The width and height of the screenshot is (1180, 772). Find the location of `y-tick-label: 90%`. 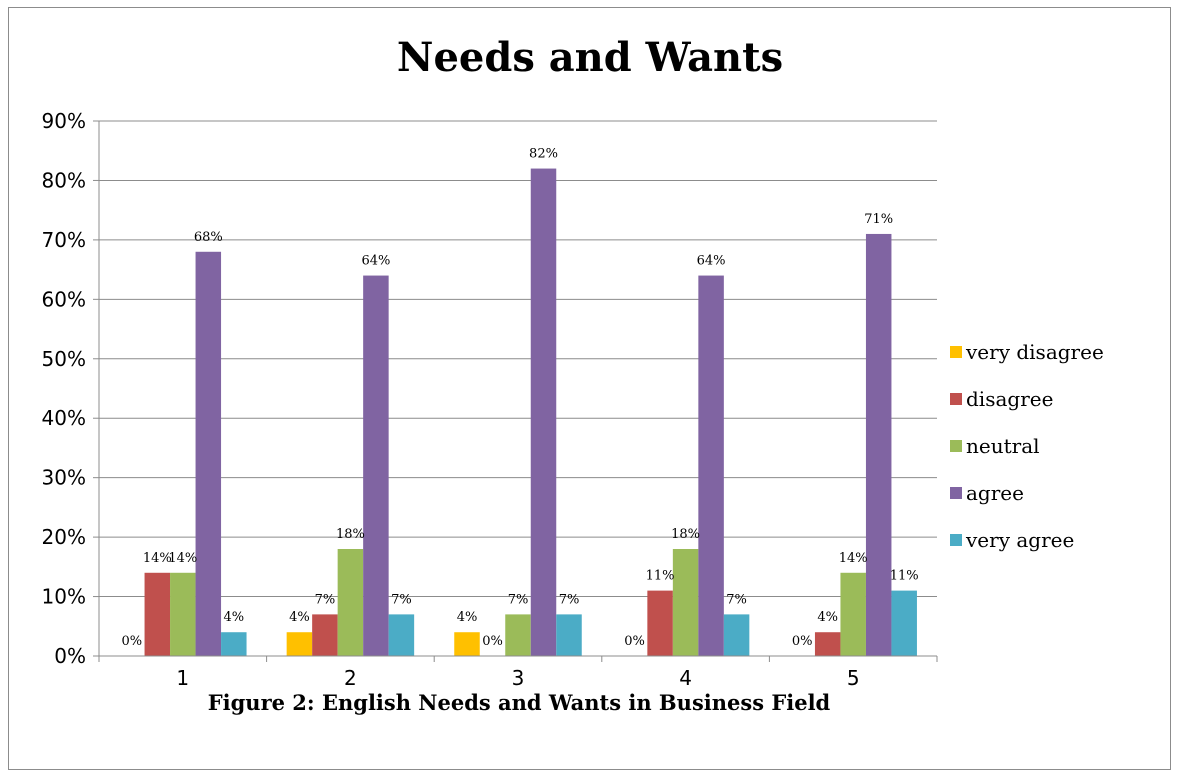

y-tick-label: 90% is located at coordinates (64, 121).